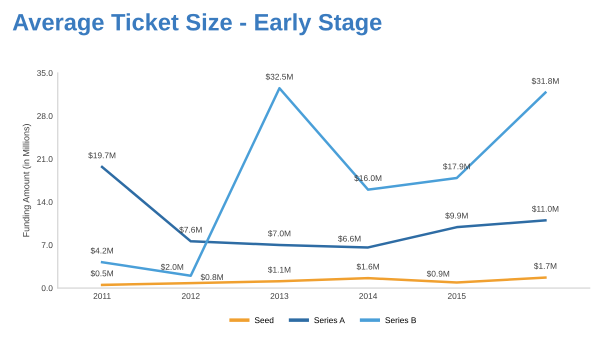 The image size is (608, 347). Describe the element at coordinates (367, 266) in the screenshot. I see `data-label: $1.6M` at that location.